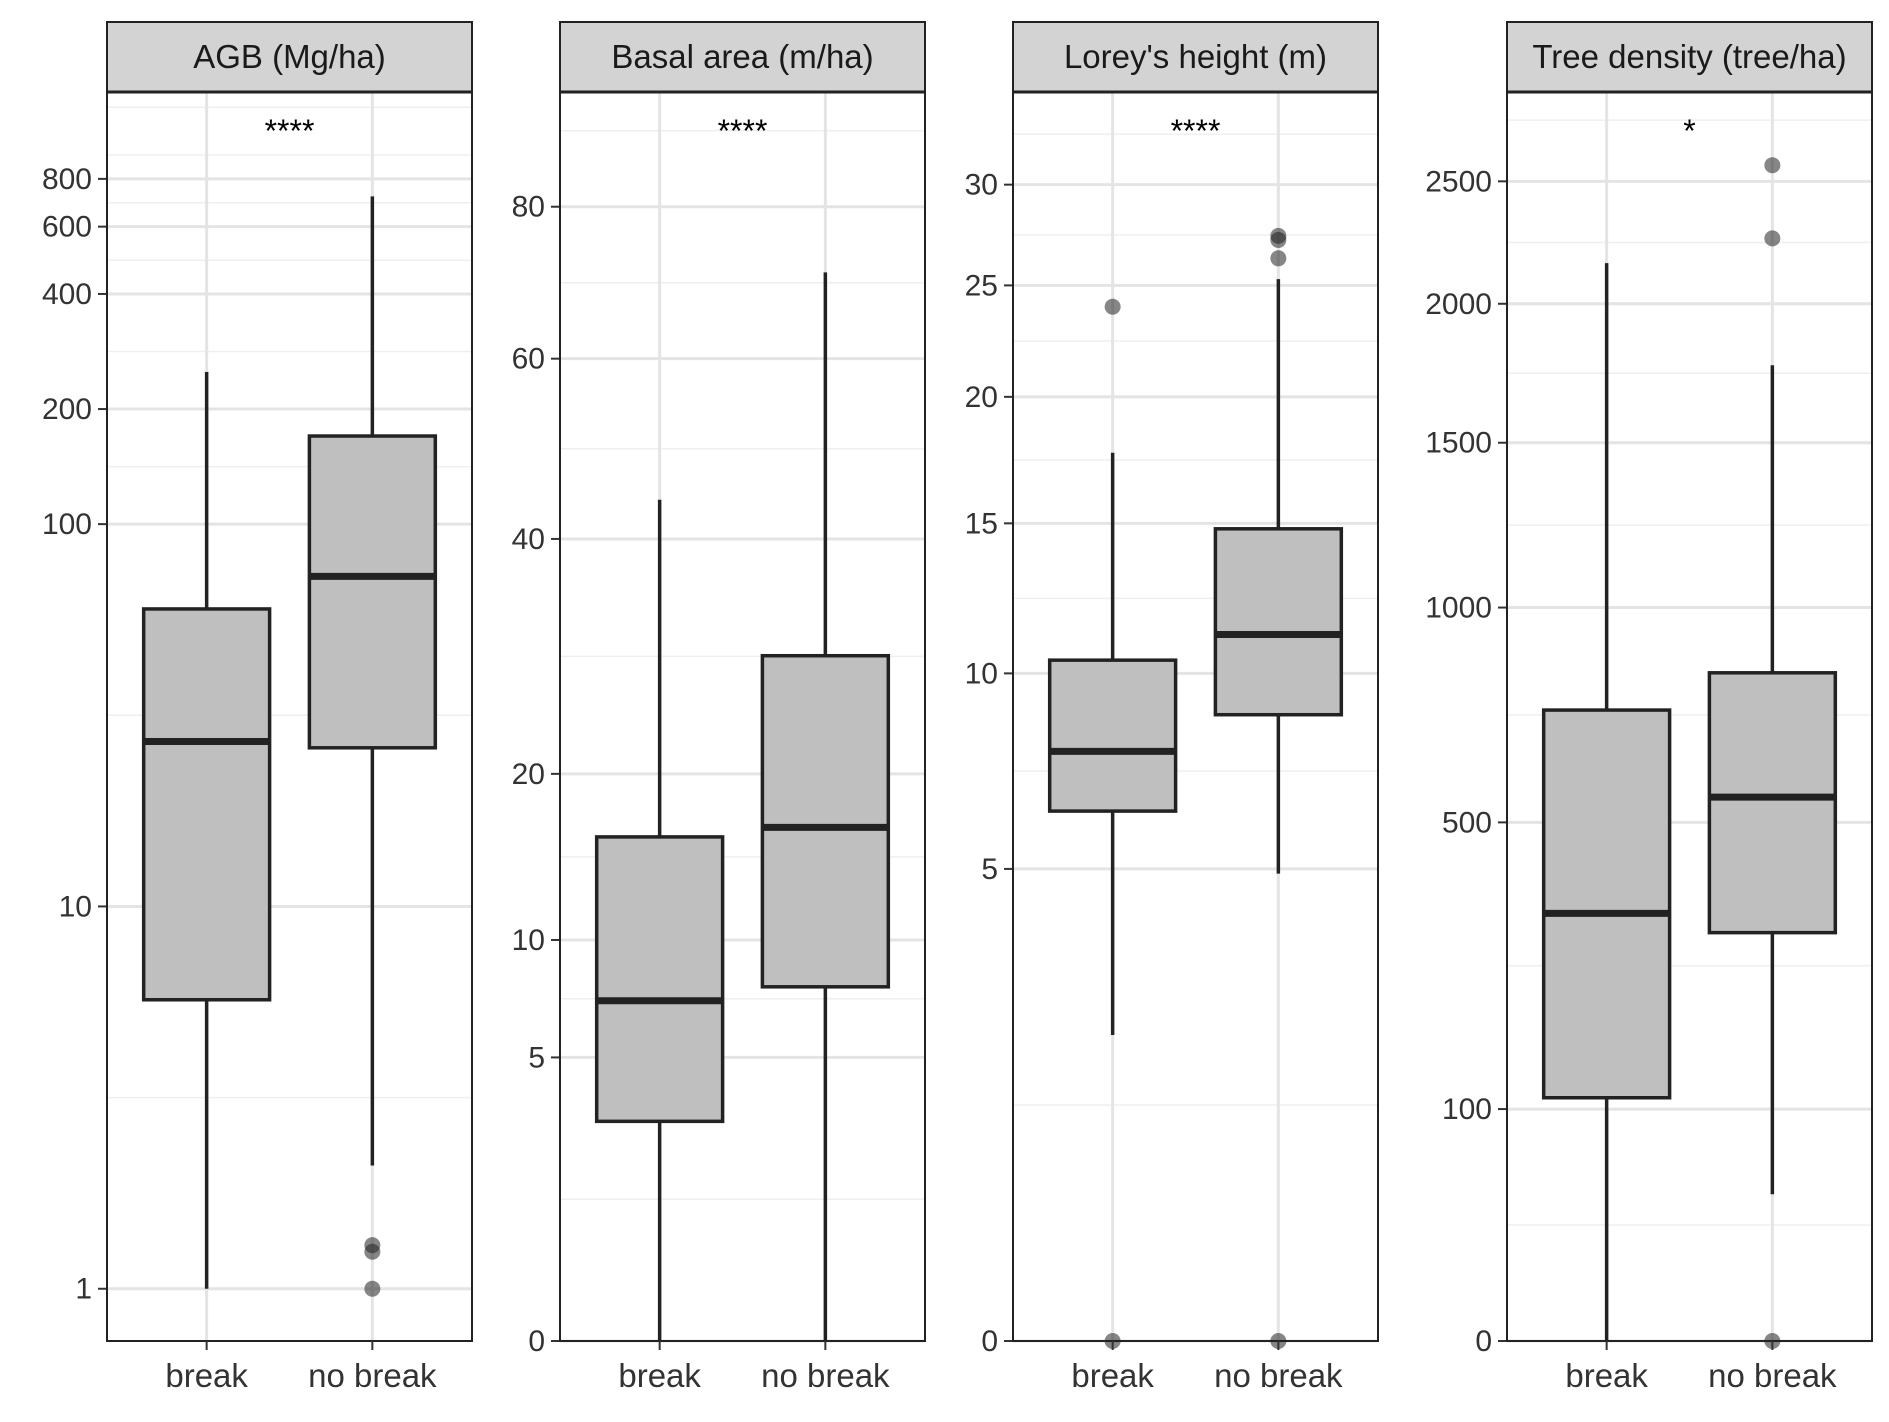 This screenshot has width=1889, height=1422. What do you see at coordinates (1689, 131) in the screenshot?
I see `significance-label: *` at bounding box center [1689, 131].